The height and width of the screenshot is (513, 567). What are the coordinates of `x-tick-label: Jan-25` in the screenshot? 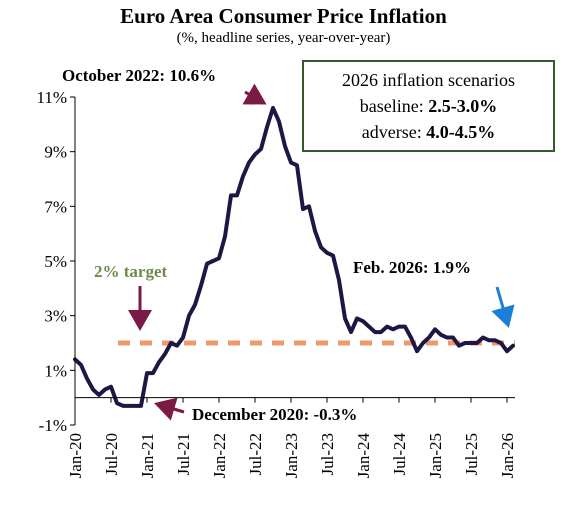 It's located at (435, 455).